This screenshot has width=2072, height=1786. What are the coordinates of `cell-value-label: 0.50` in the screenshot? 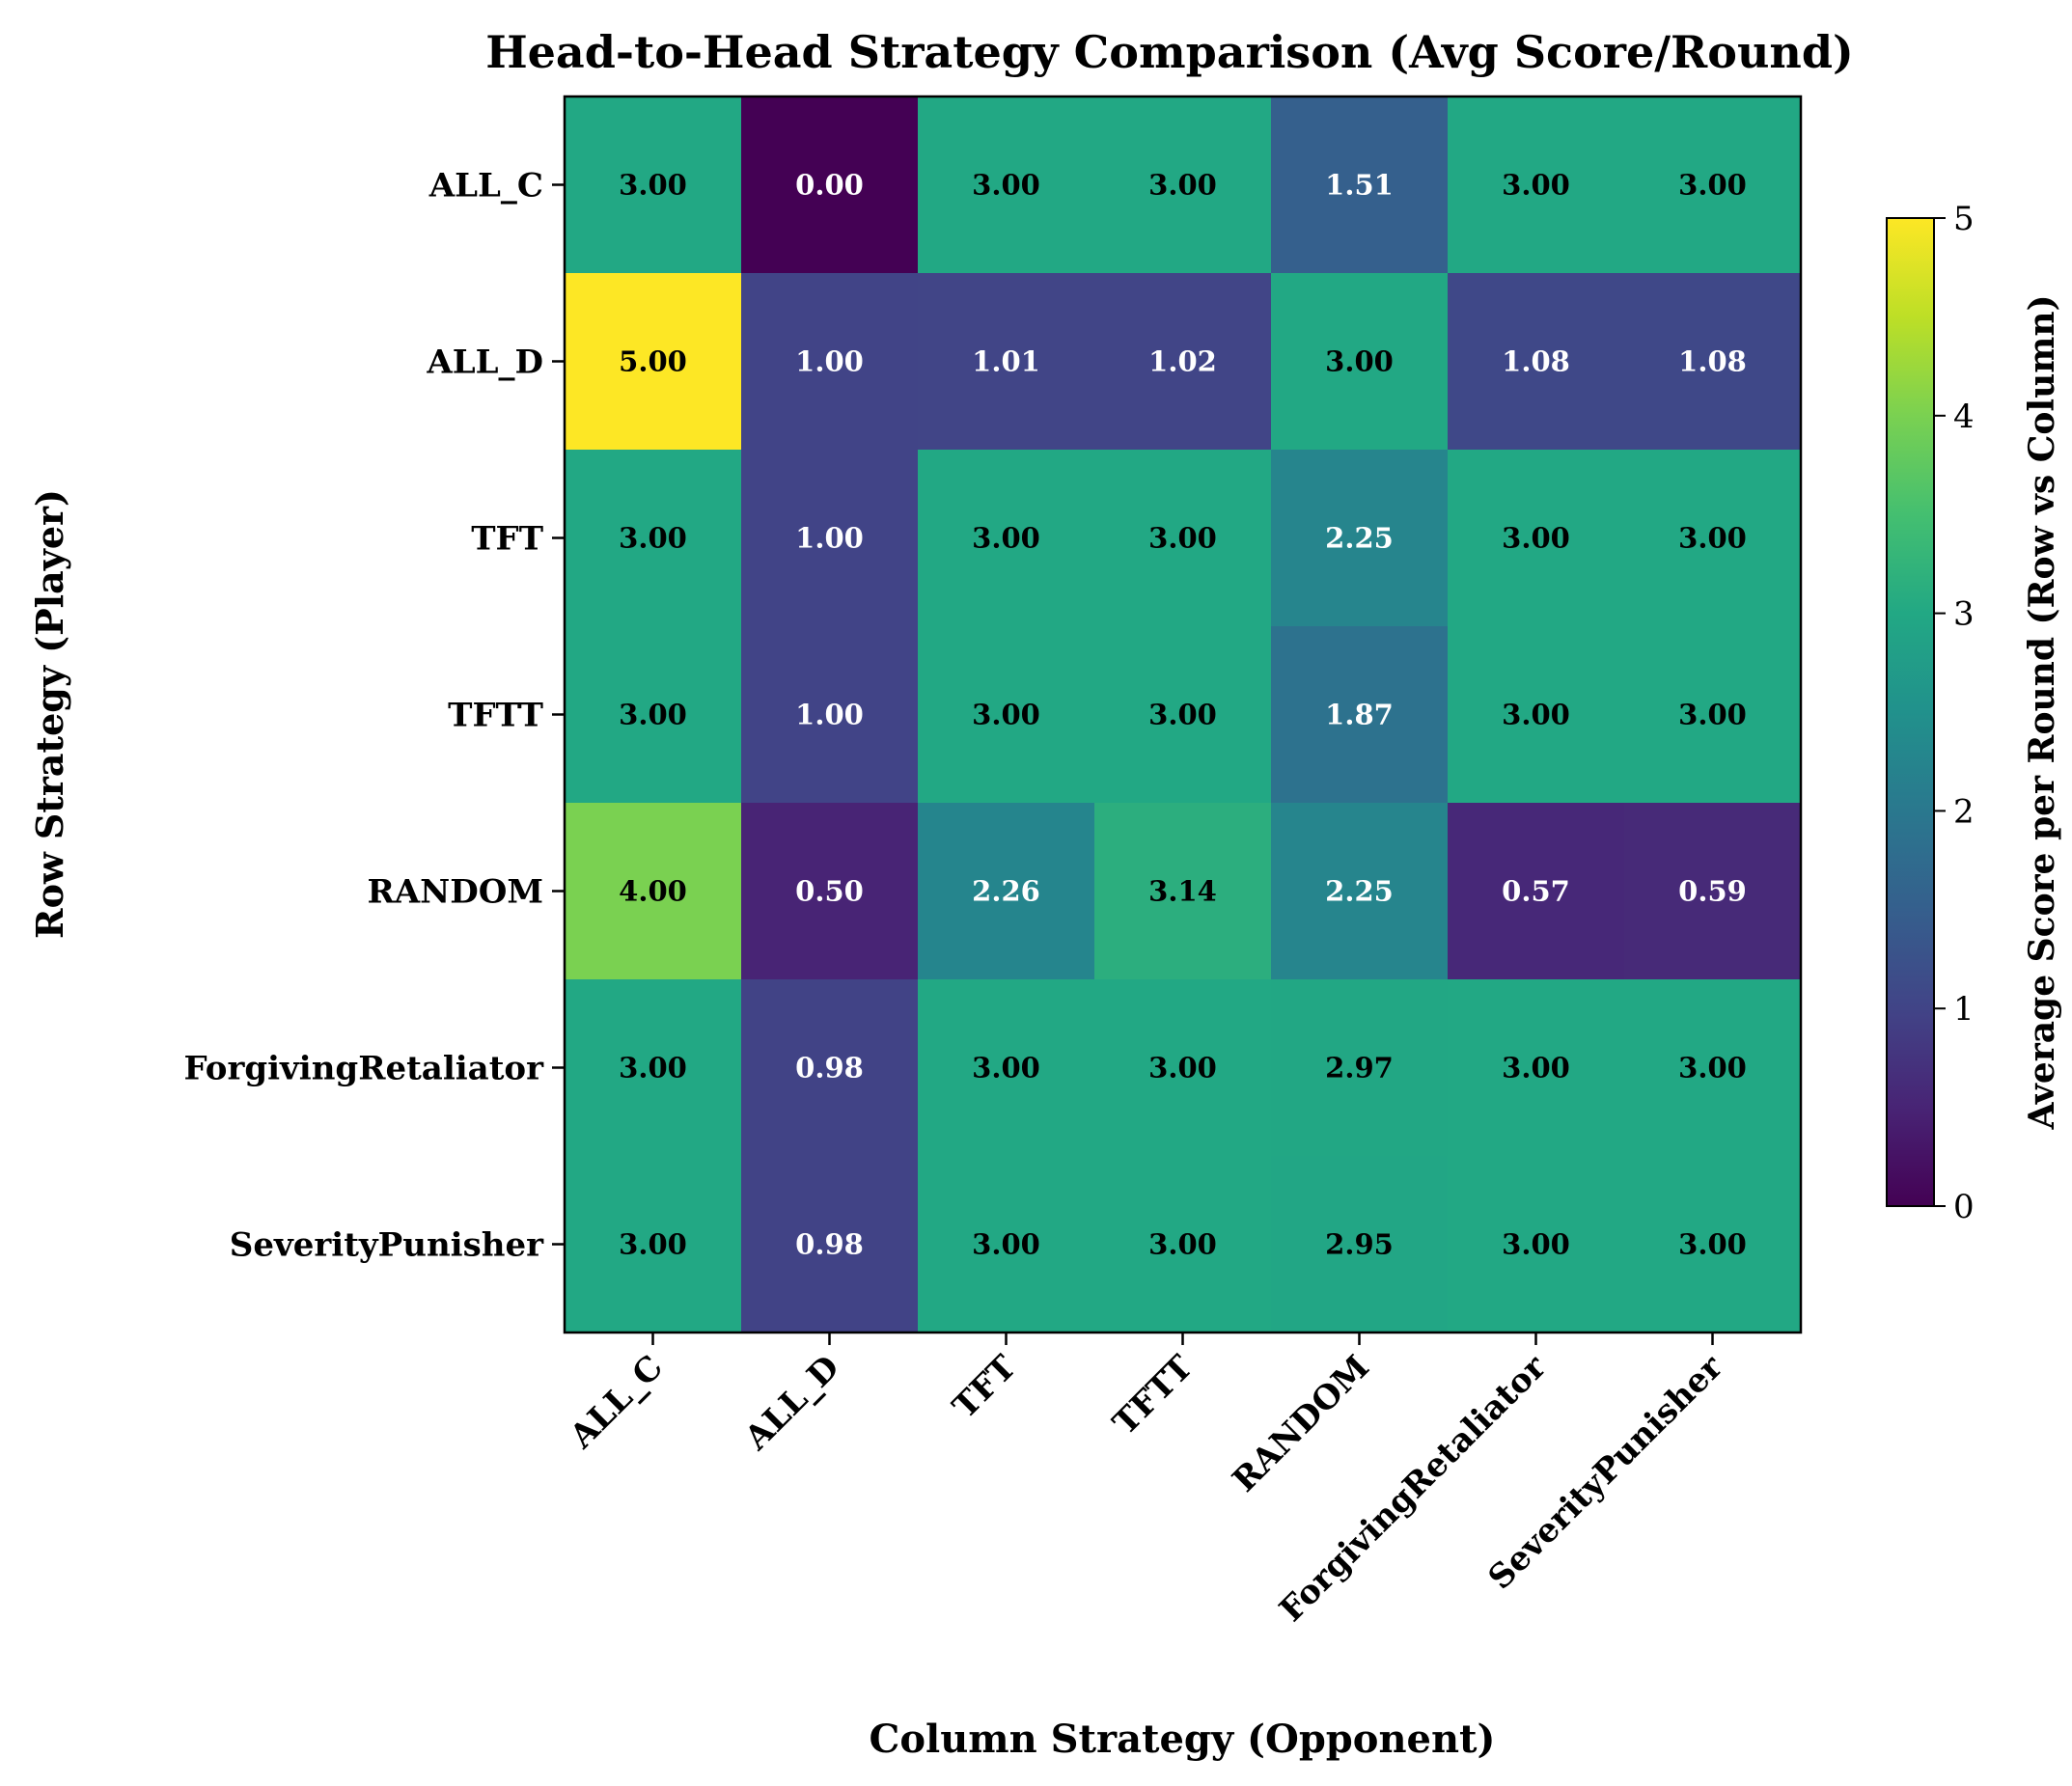 It's located at (829, 891).